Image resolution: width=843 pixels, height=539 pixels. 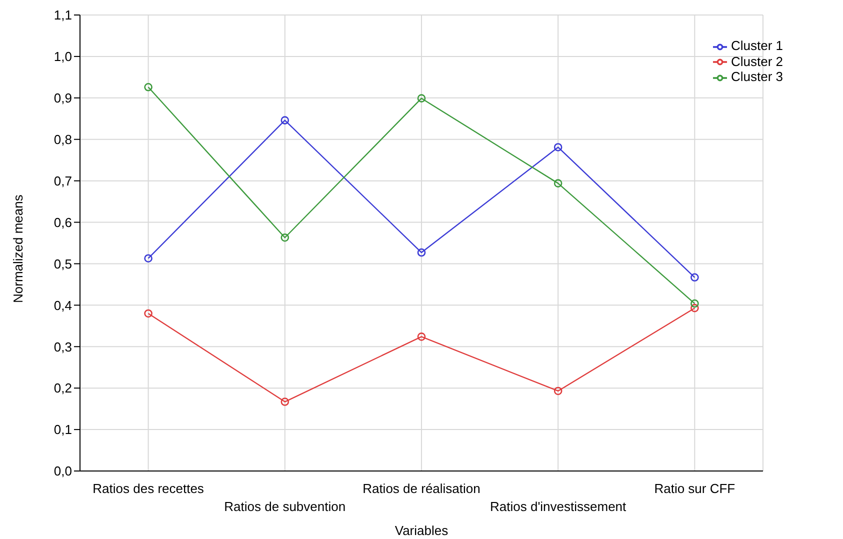 What do you see at coordinates (63, 98) in the screenshot?
I see `y-tick-label: 0,9` at bounding box center [63, 98].